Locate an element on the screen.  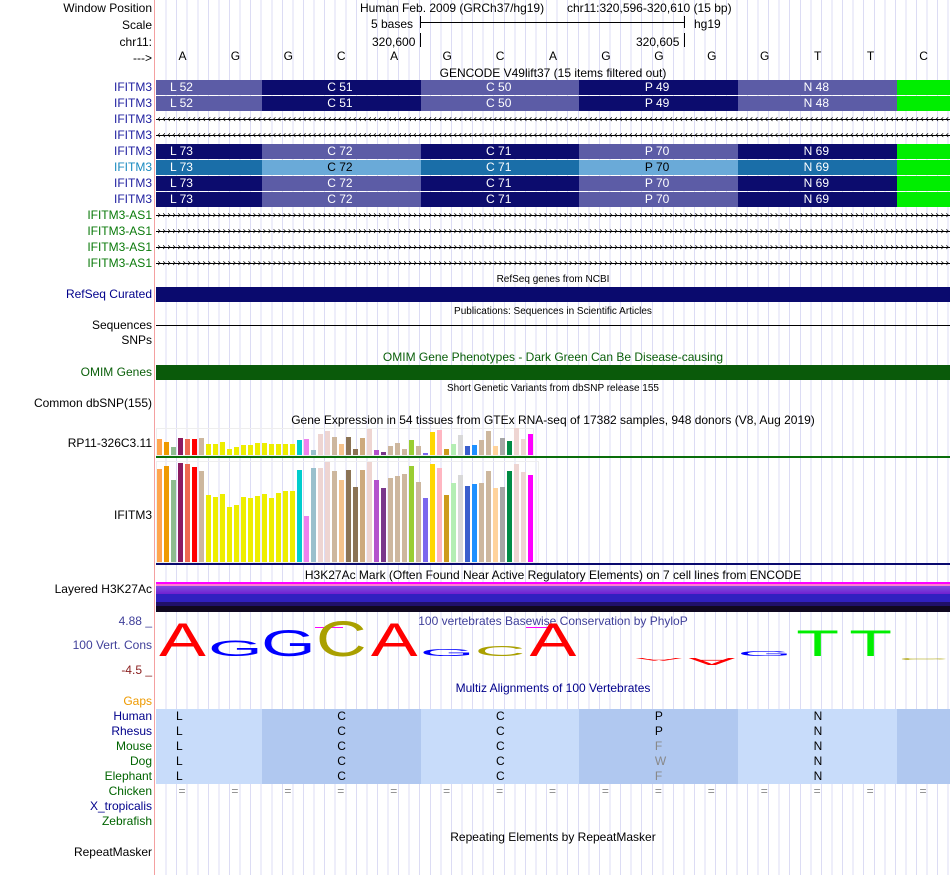
refseq-gene-bar is located at coordinates (553, 294).